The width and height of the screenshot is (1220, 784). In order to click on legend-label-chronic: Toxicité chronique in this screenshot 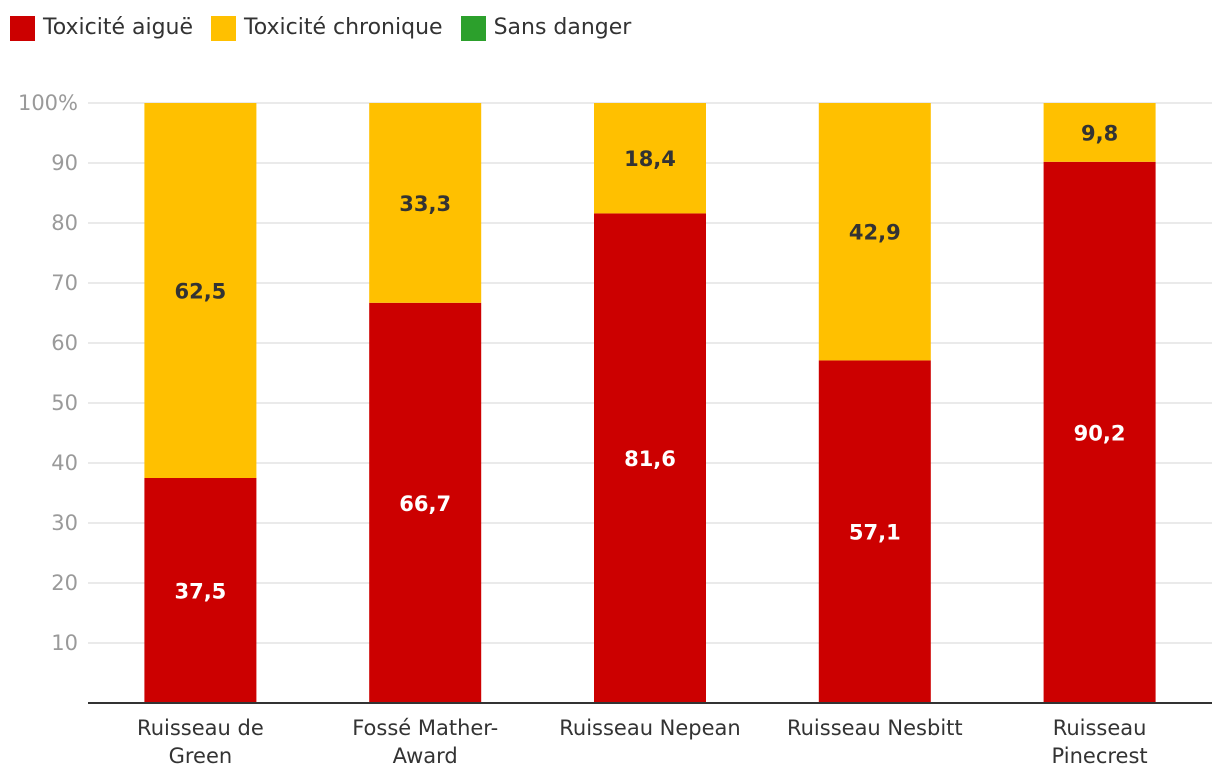, I will do `click(343, 27)`.